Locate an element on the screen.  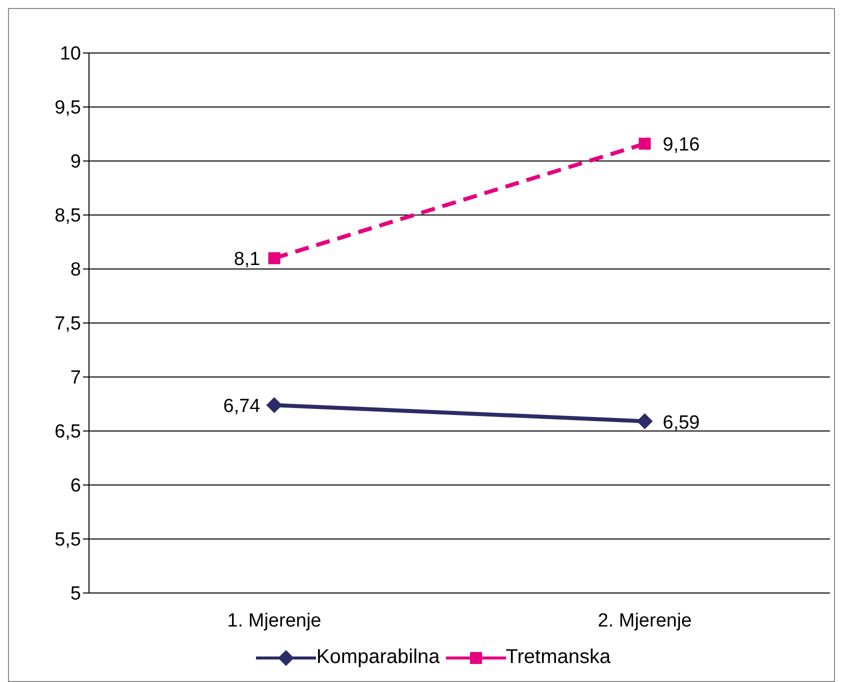
legend-label: Tretmanska is located at coordinates (558, 657).